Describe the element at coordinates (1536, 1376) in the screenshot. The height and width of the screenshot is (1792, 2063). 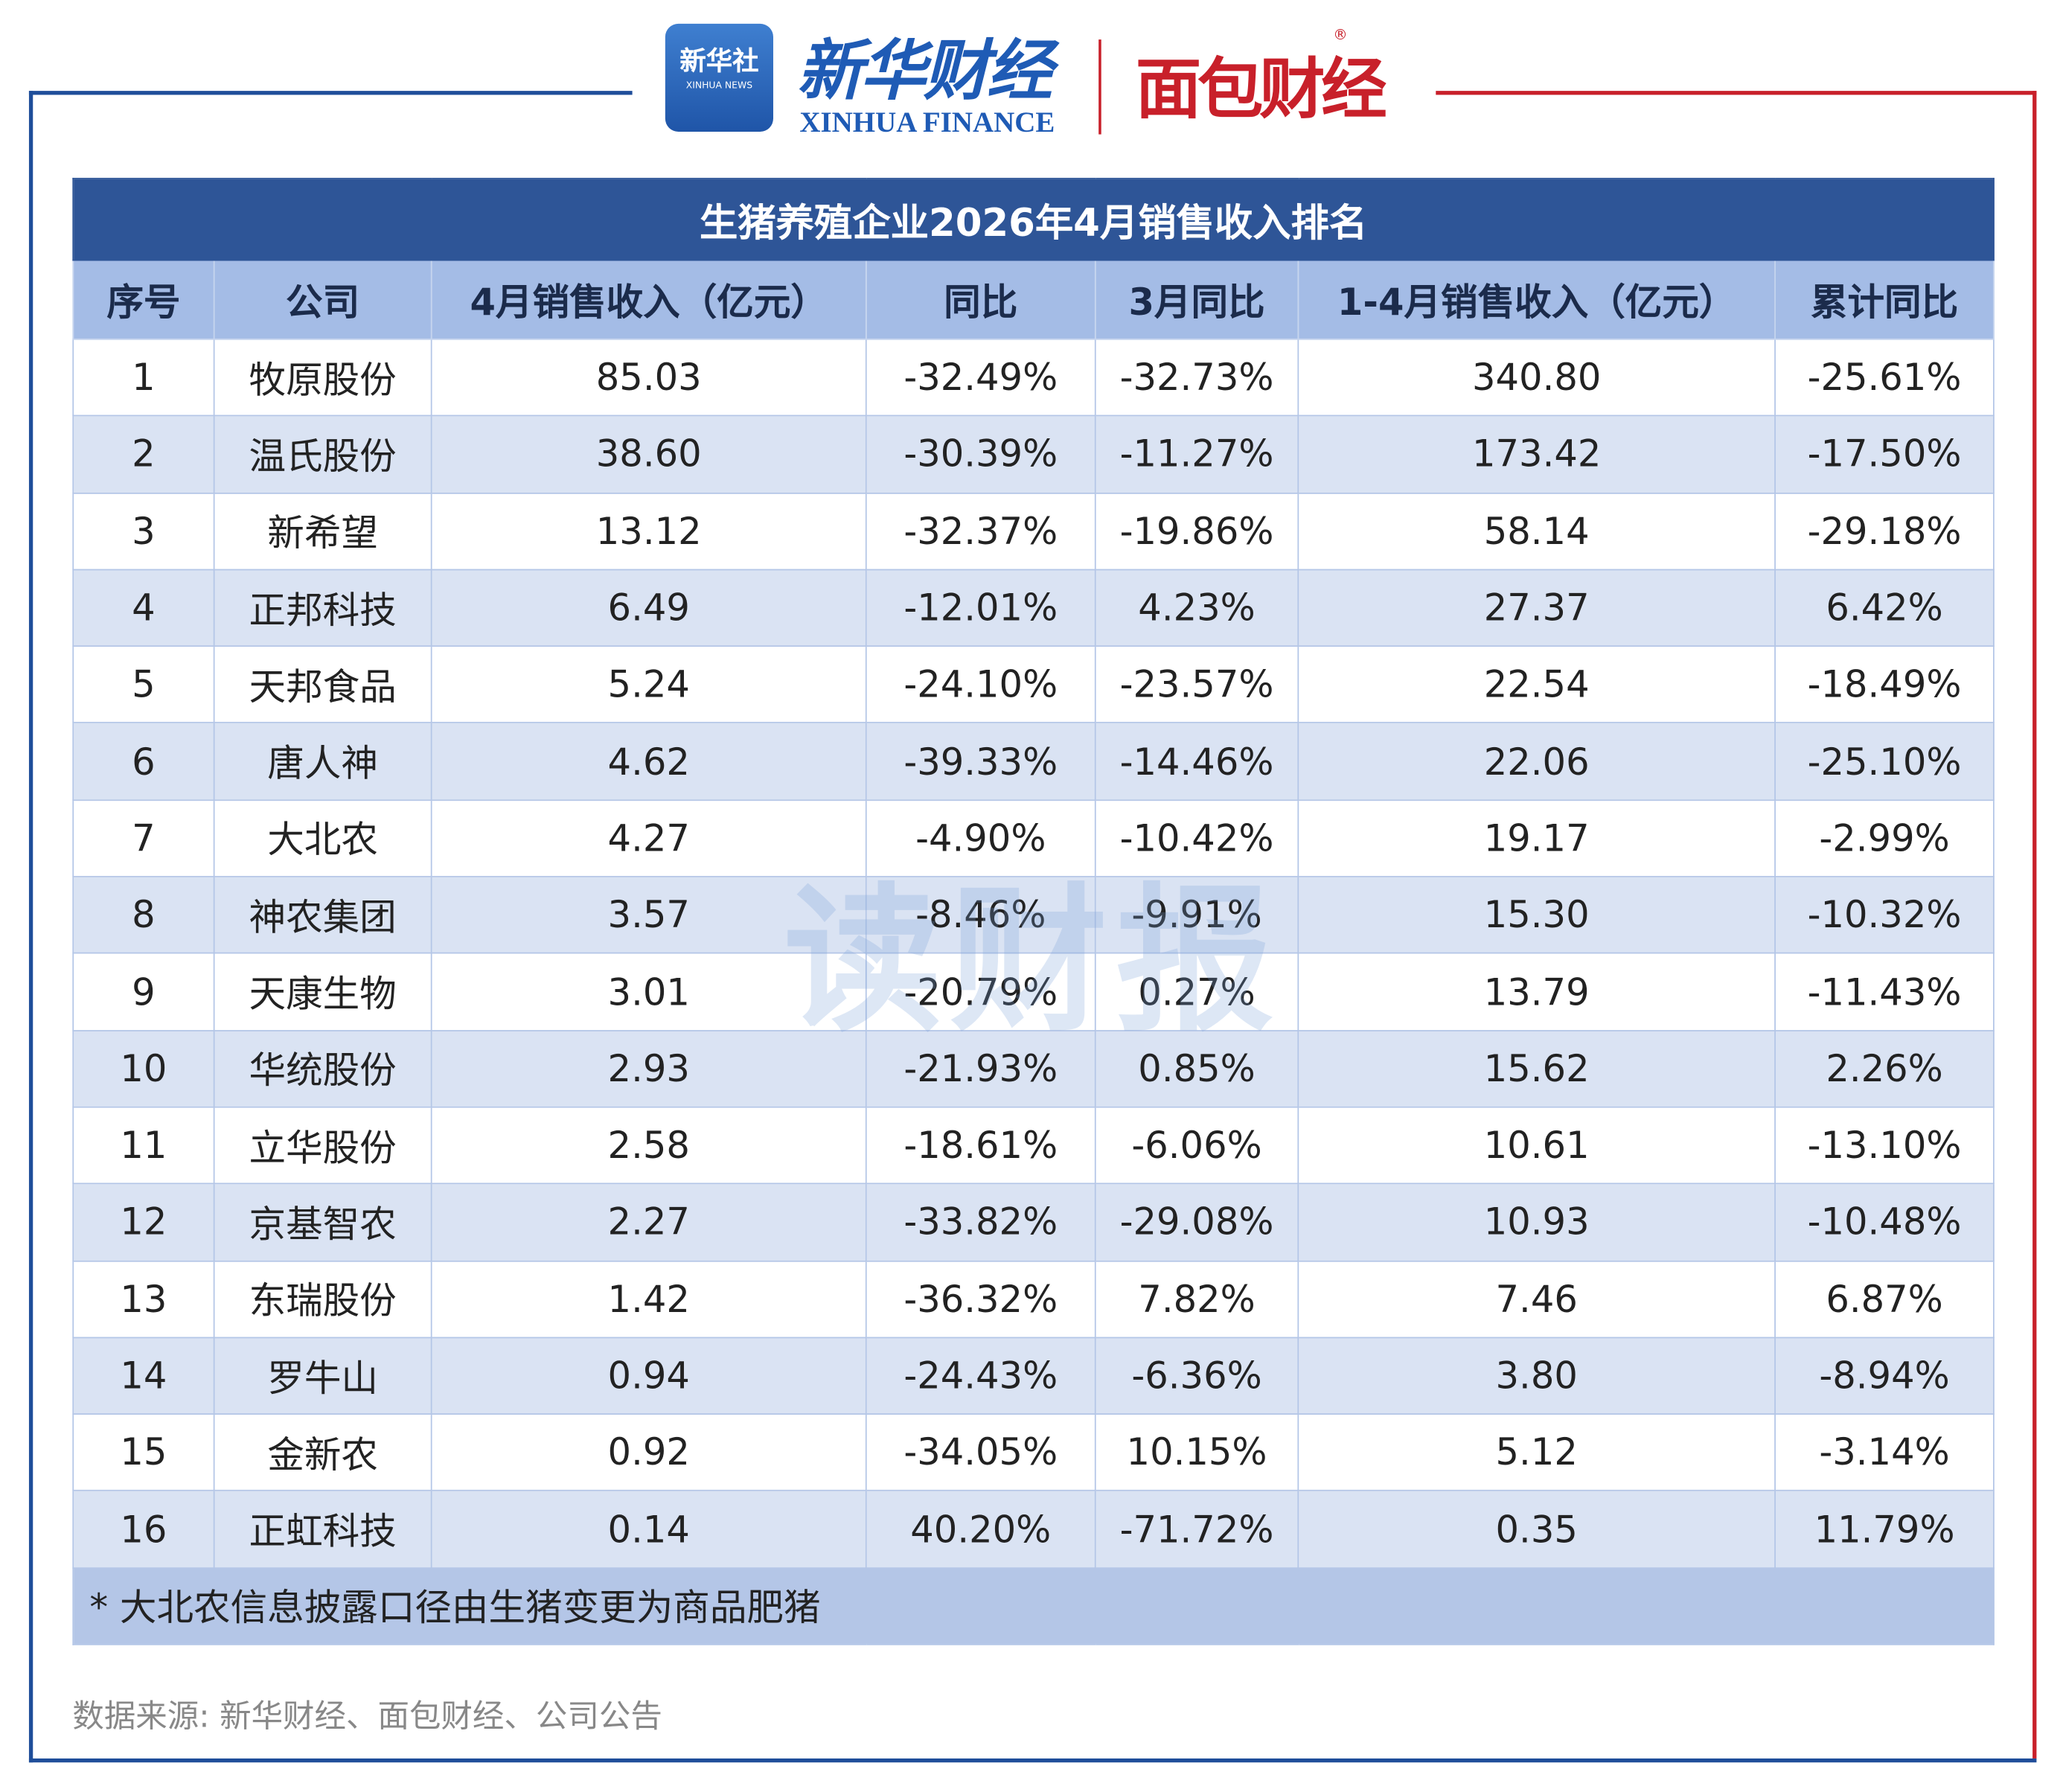
I see `table-cell: 3.80` at that location.